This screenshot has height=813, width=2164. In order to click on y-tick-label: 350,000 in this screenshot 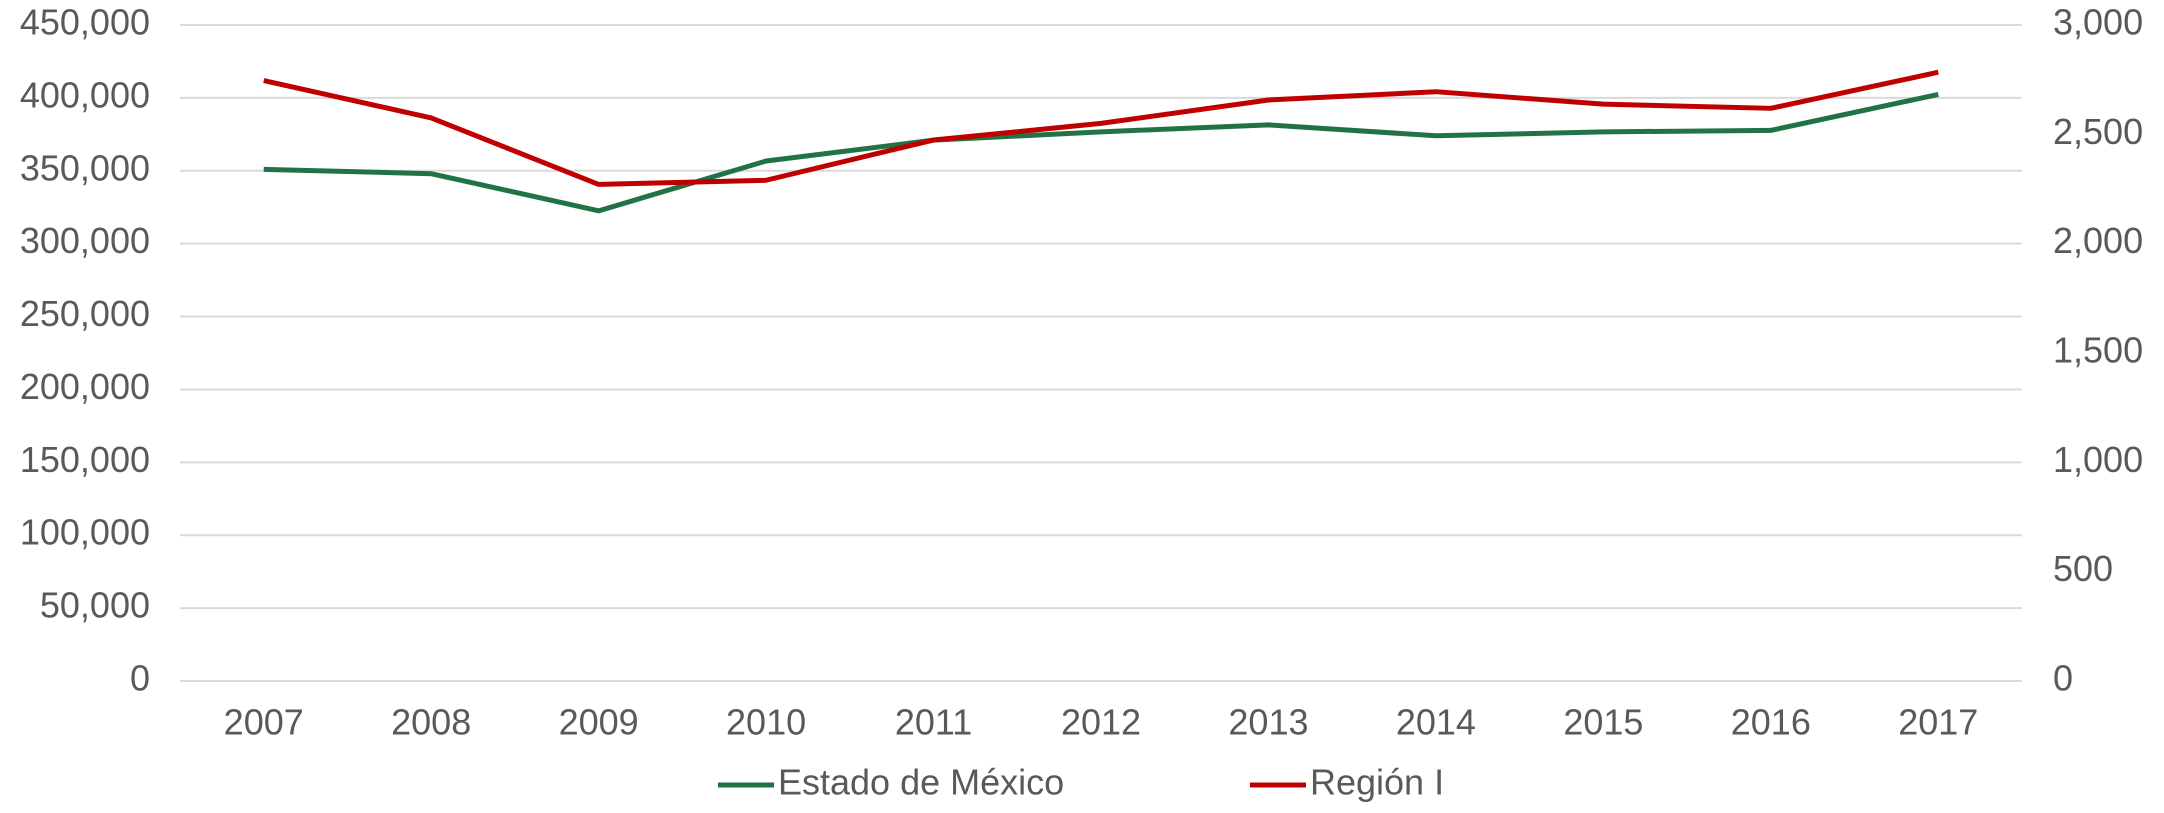, I will do `click(85, 167)`.